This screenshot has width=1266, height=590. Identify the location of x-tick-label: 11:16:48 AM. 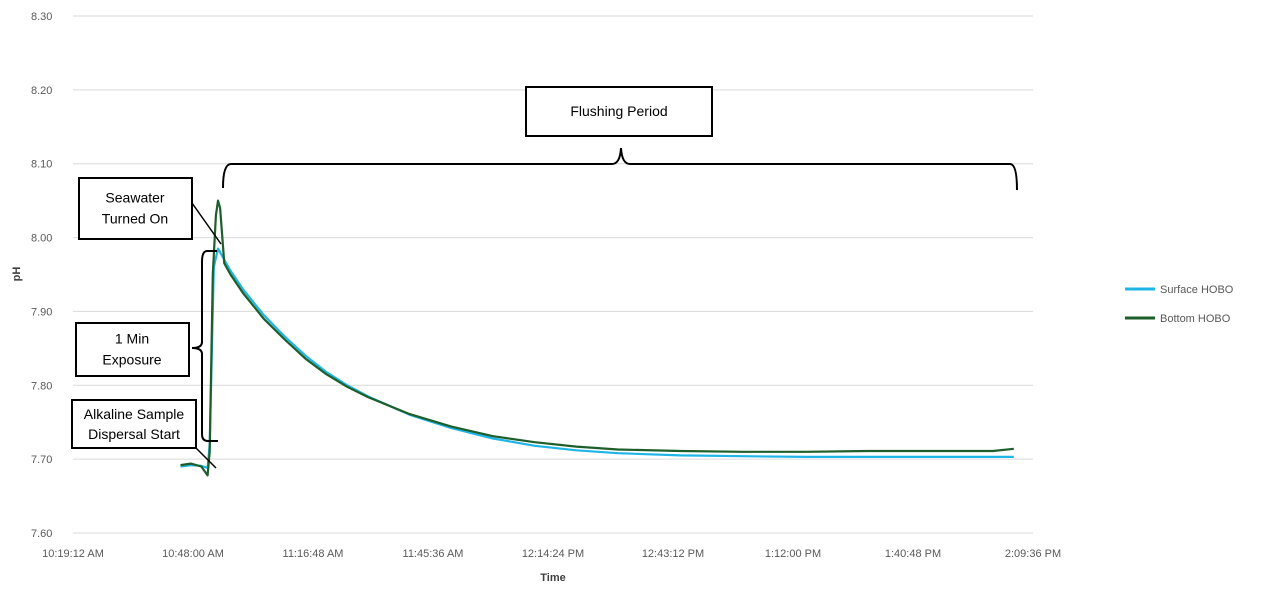
(313, 554).